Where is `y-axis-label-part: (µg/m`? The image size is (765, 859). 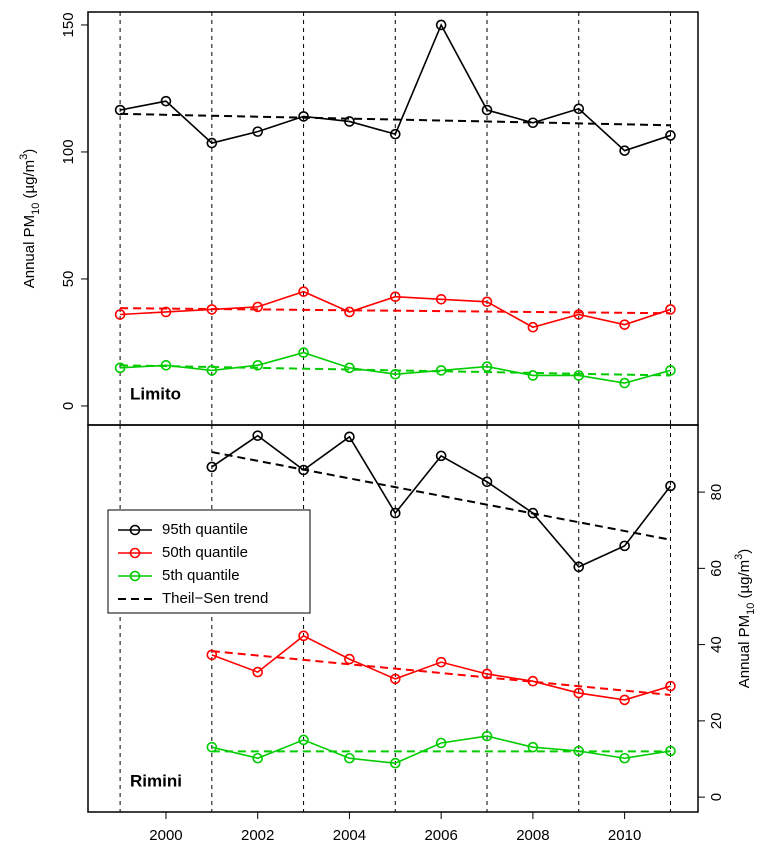
y-axis-label-part: (µg/m is located at coordinates (29, 181).